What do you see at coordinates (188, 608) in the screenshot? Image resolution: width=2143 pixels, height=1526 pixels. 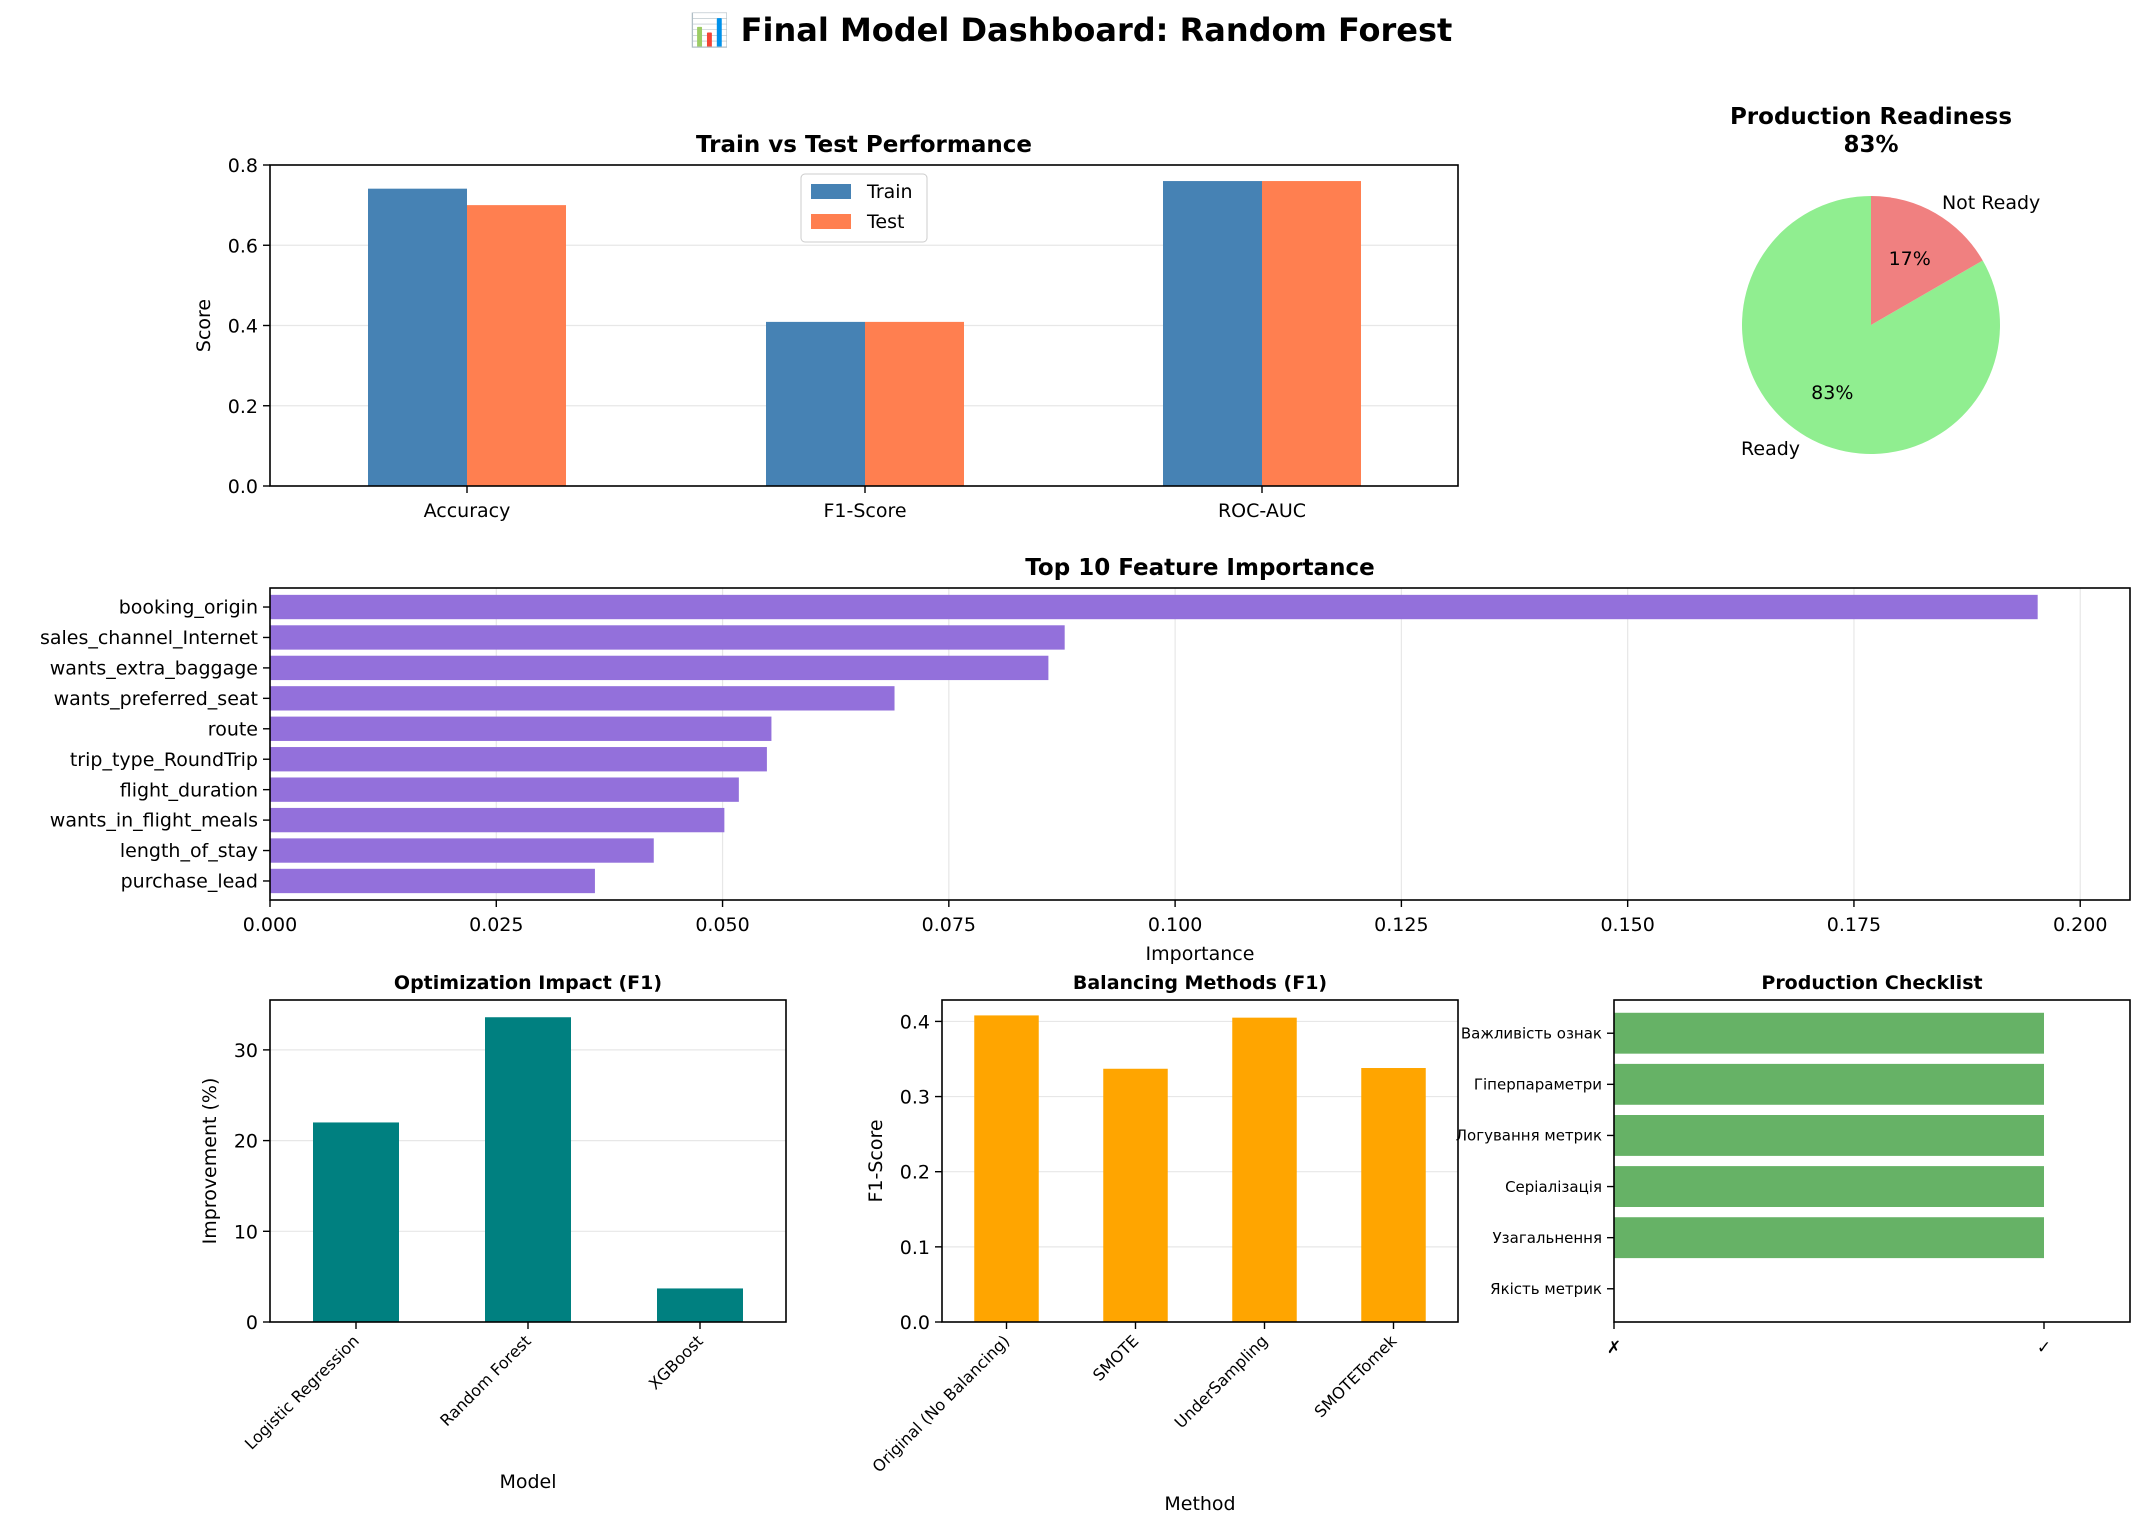 I see `y-tick-label: booking_origin` at bounding box center [188, 608].